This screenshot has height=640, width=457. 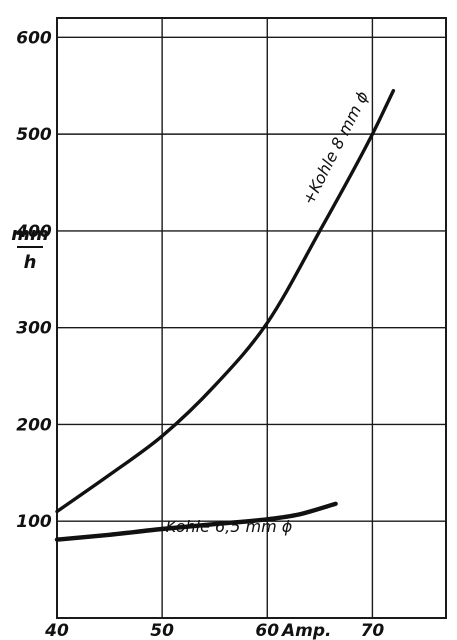 I want to click on x-tick-label: 50, so click(x=162, y=630).